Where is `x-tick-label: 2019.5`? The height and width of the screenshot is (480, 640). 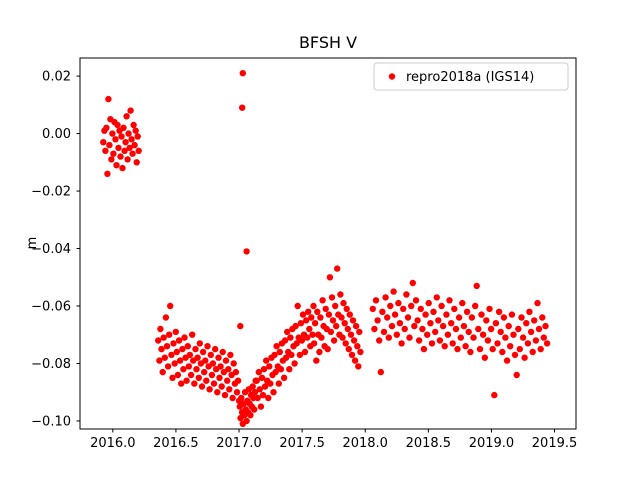
x-tick-label: 2019.5 is located at coordinates (555, 443).